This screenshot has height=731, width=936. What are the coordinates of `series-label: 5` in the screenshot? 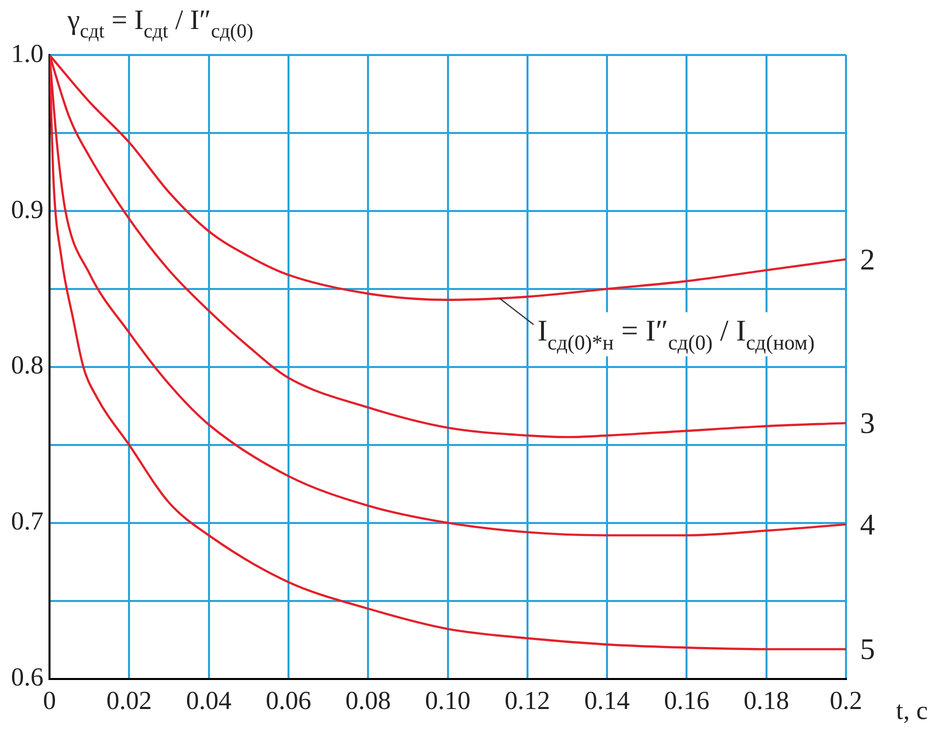 It's located at (867, 649).